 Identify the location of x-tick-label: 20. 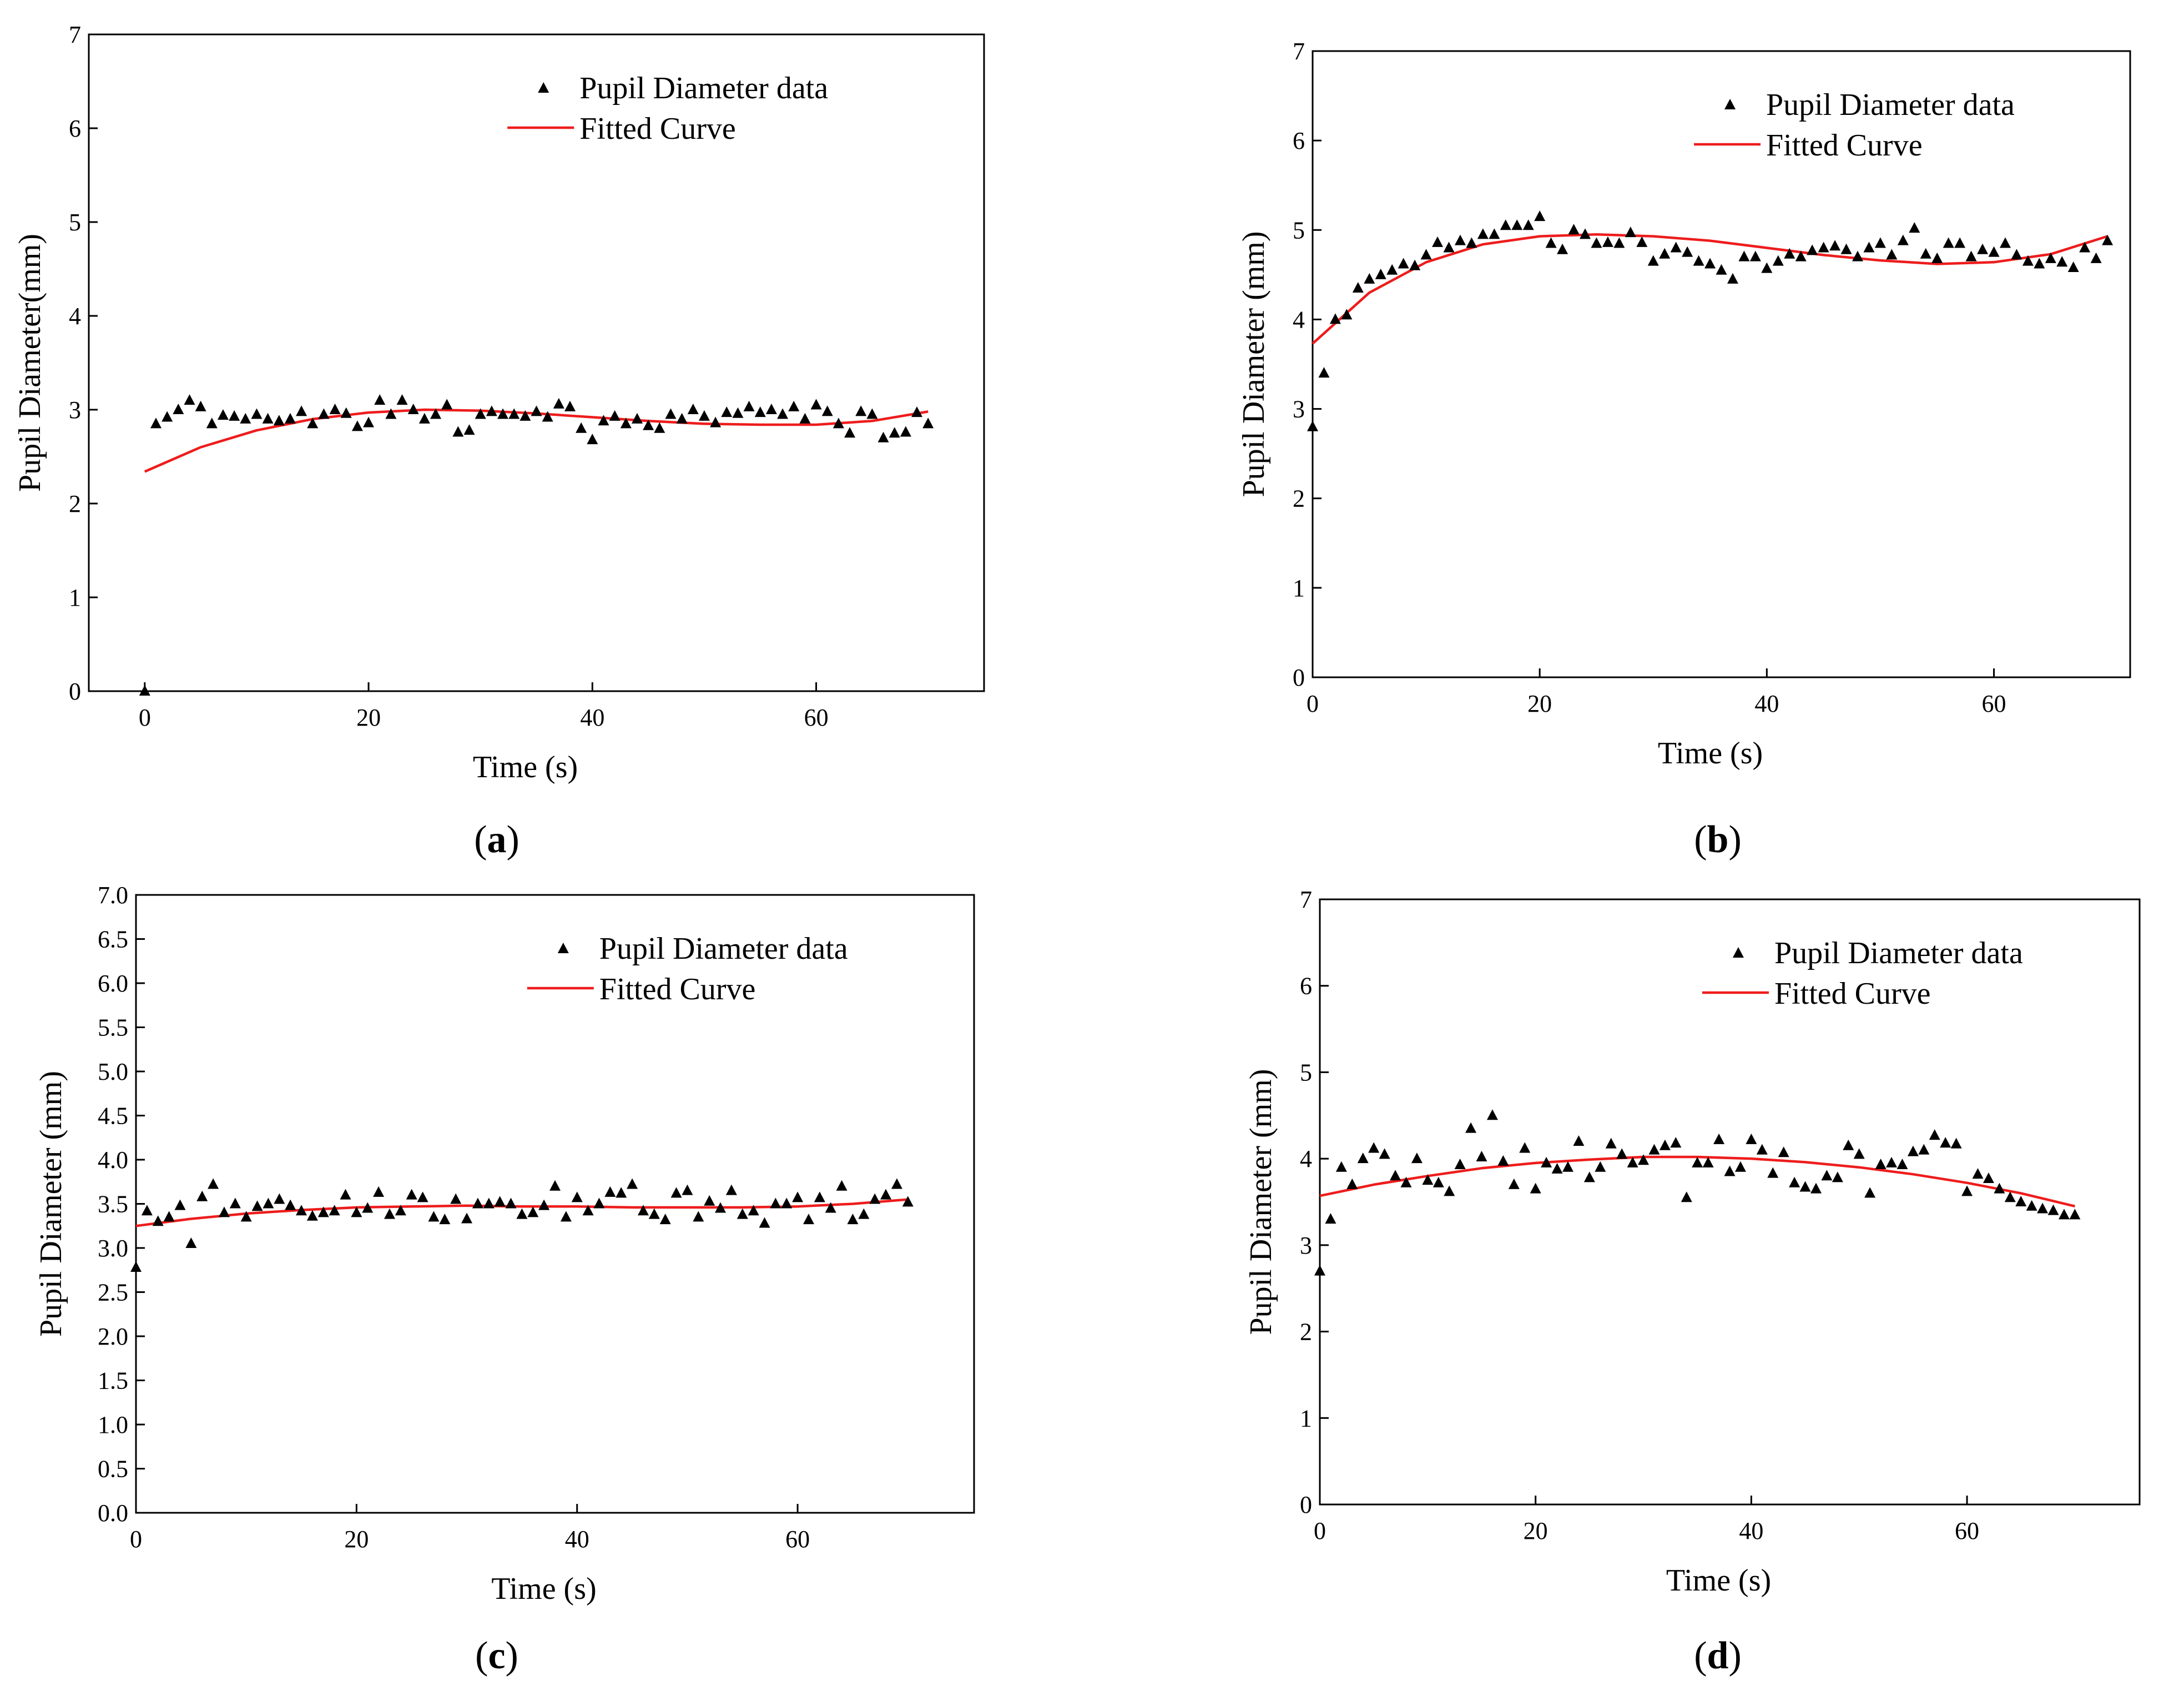
(1536, 1530).